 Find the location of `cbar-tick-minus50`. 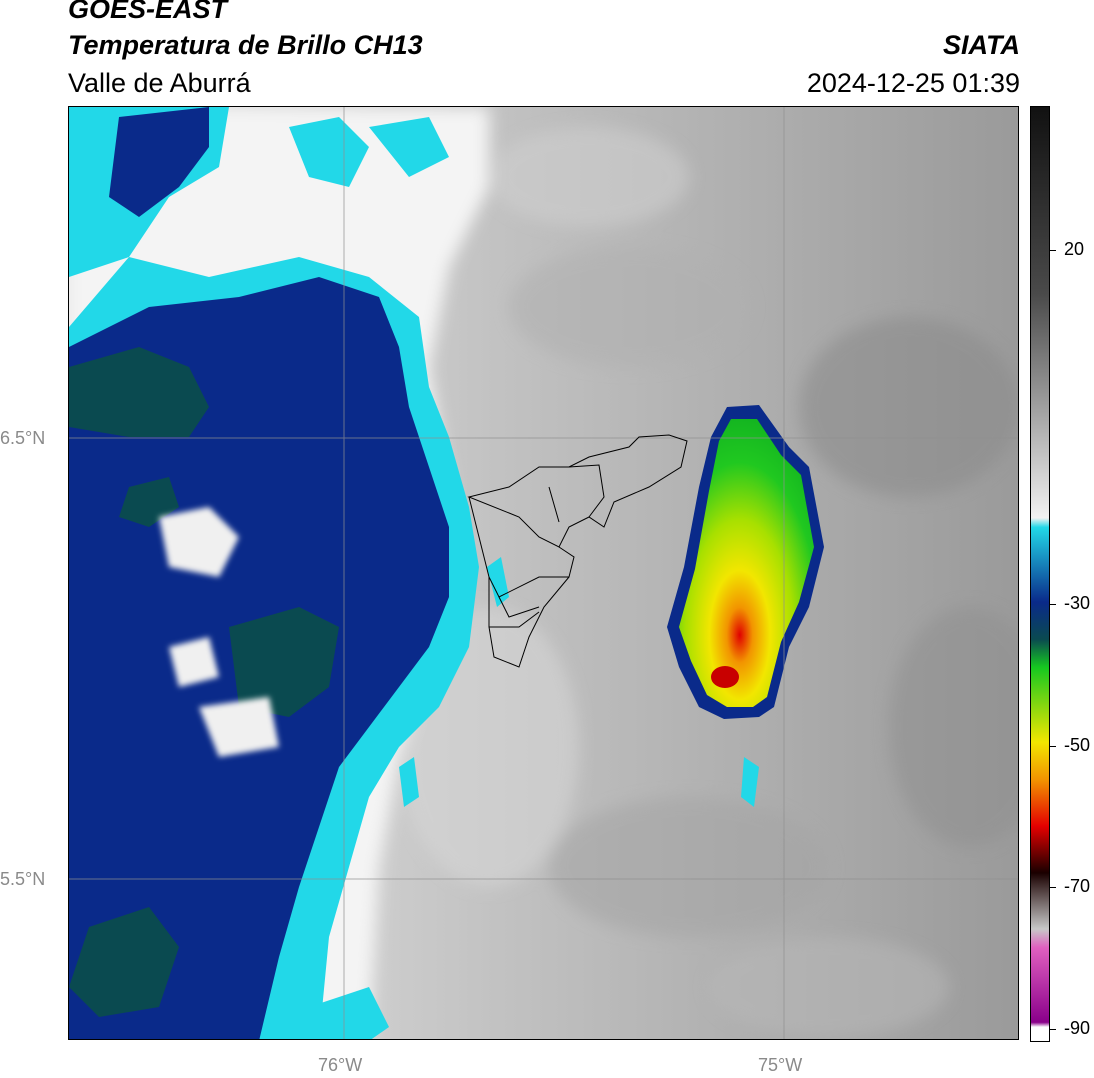

cbar-tick-minus50 is located at coordinates (1053, 746).